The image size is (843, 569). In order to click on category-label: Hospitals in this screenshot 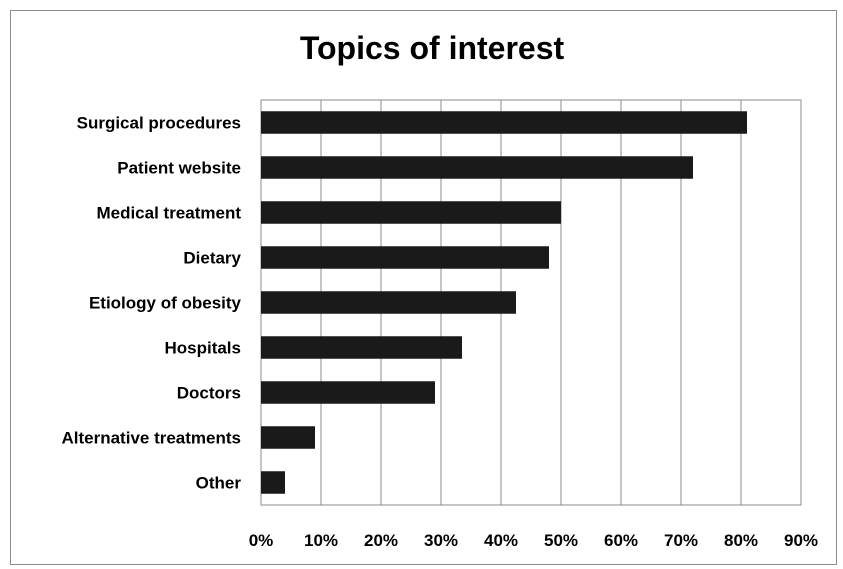, I will do `click(202, 348)`.